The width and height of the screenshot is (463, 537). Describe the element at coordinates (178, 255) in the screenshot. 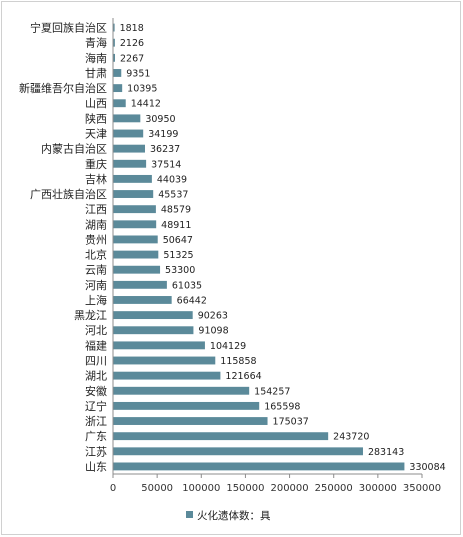

I see `value-label: 51325` at that location.